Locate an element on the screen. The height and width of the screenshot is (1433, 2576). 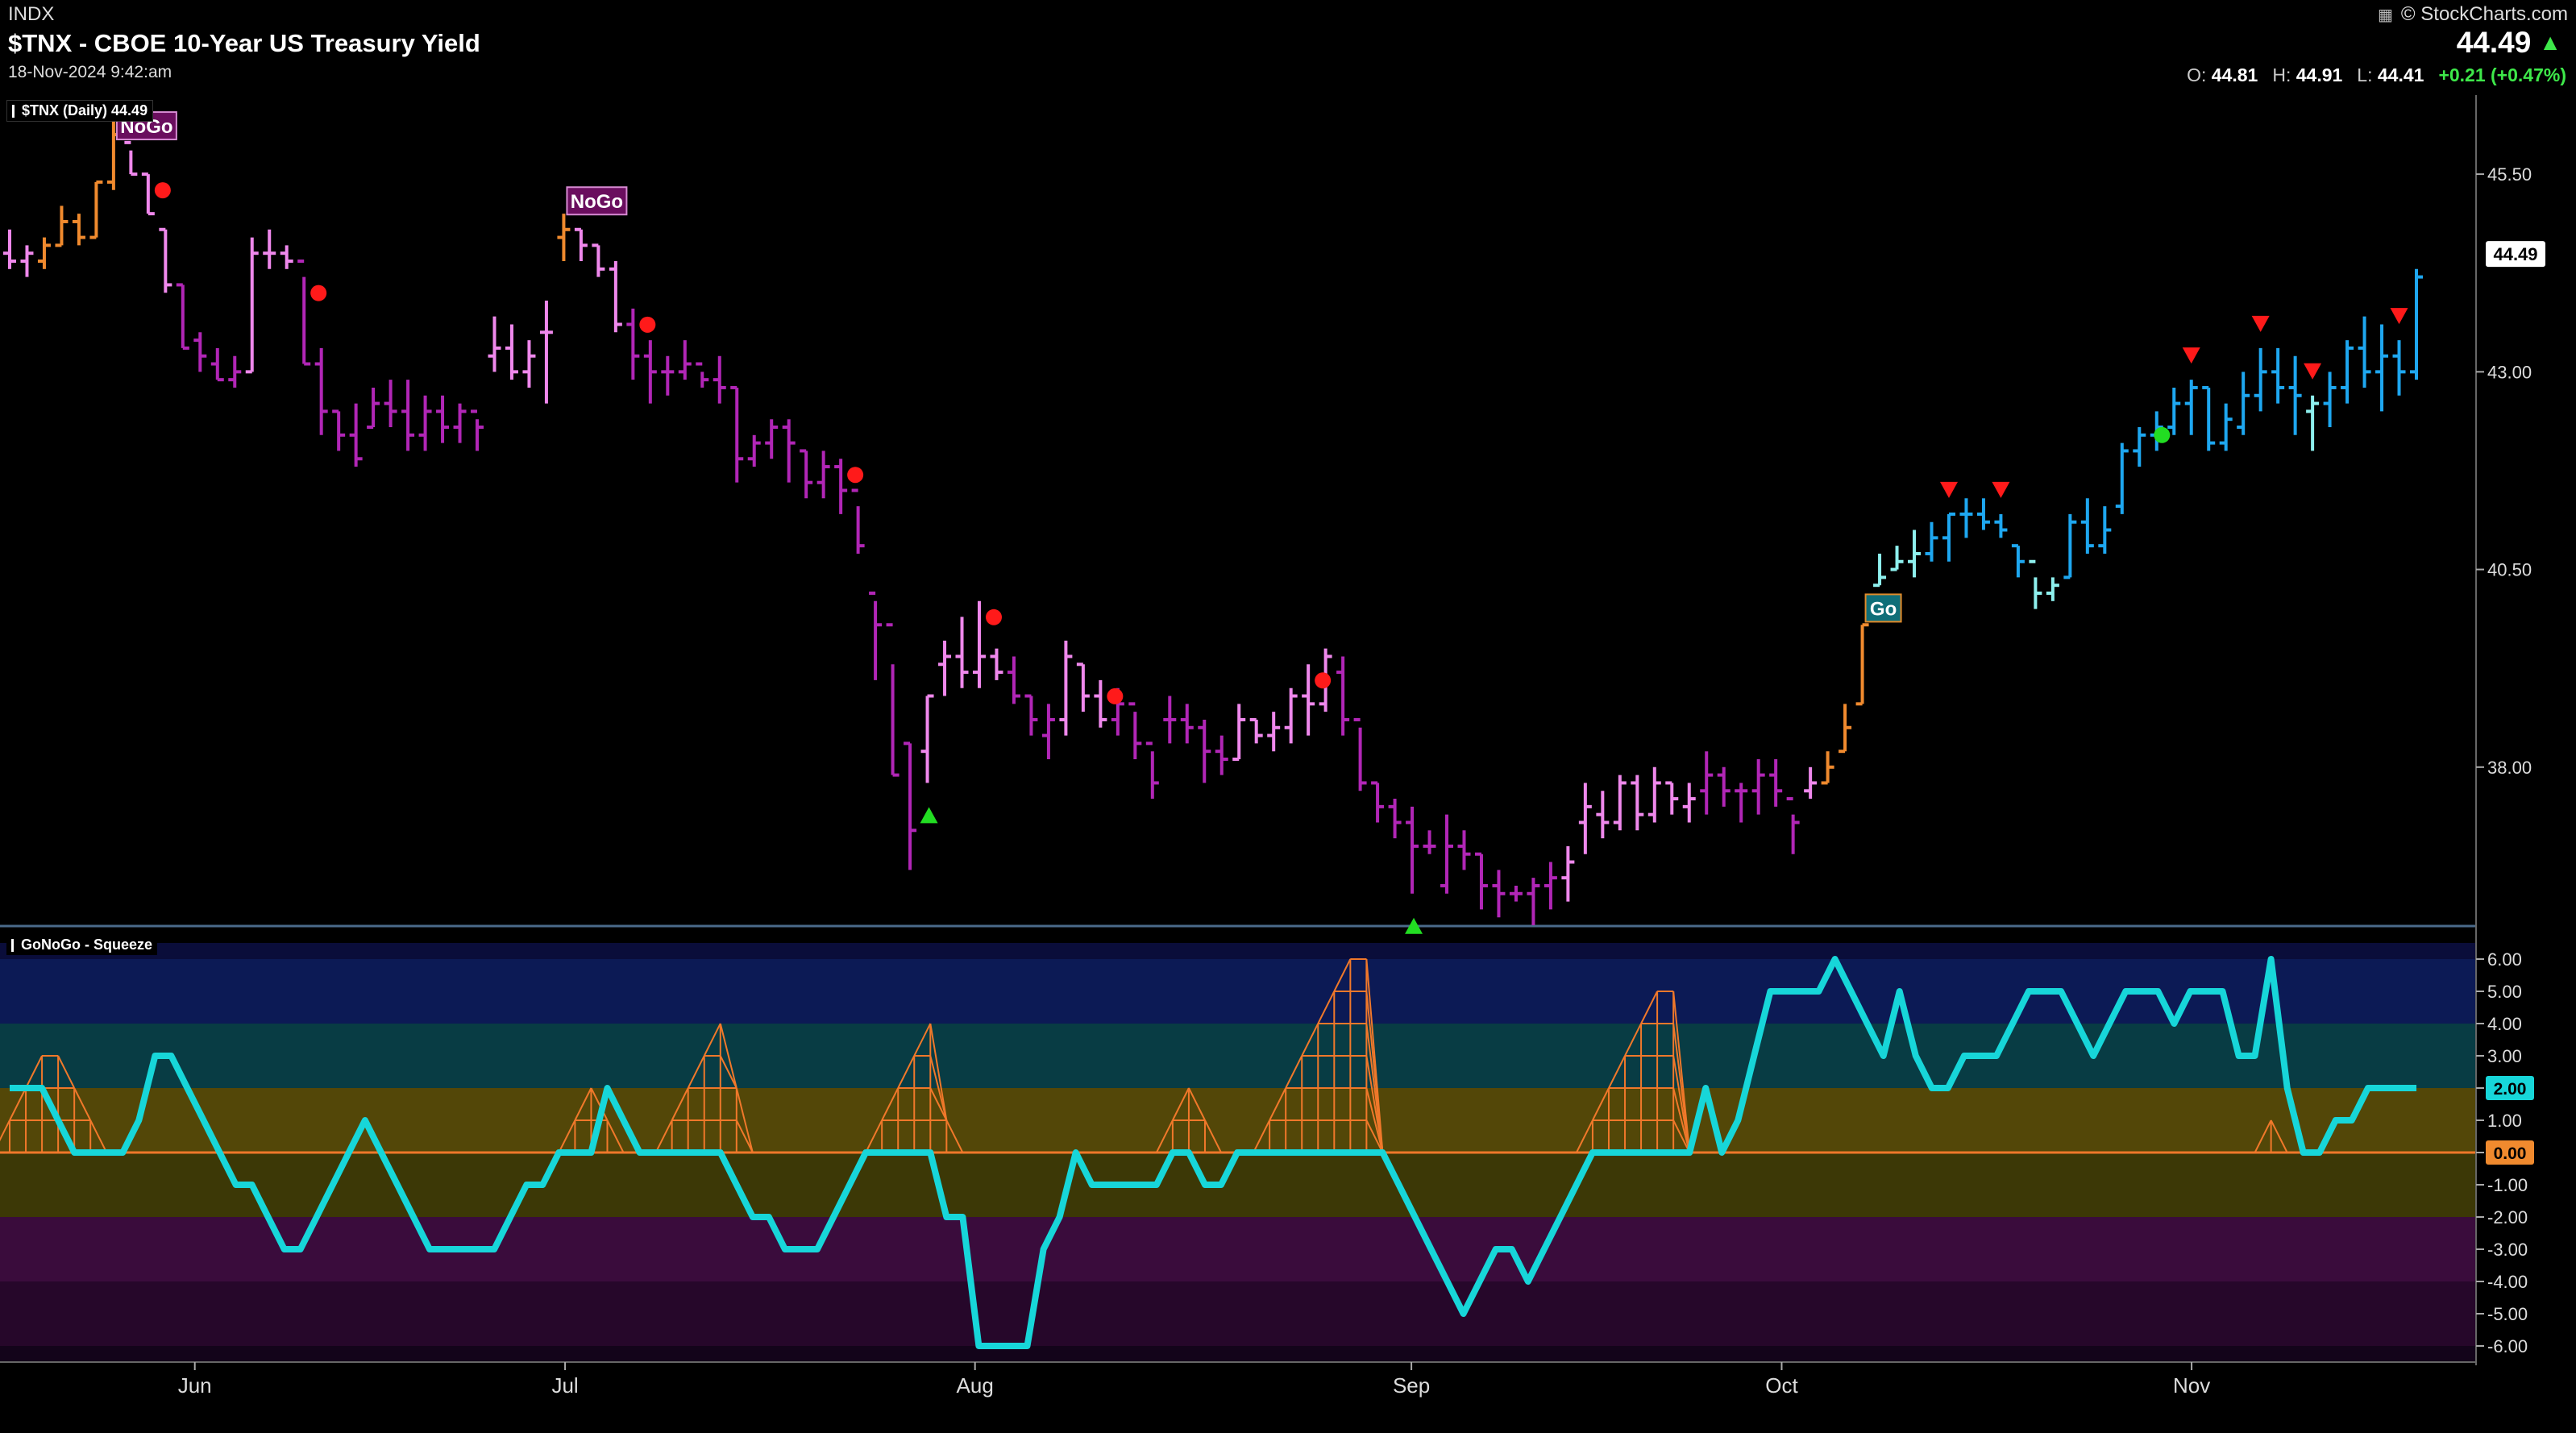
grid-icon: ▦ is located at coordinates (2385, 15).